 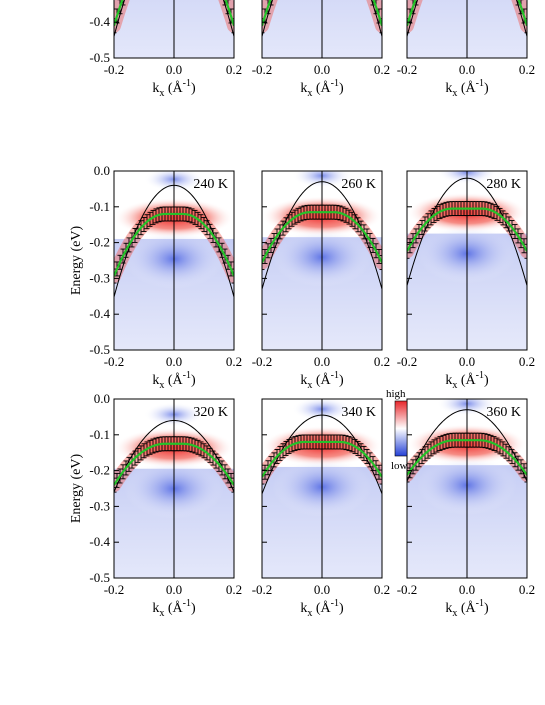 I want to click on colorbar-high-label: high, so click(x=396, y=394).